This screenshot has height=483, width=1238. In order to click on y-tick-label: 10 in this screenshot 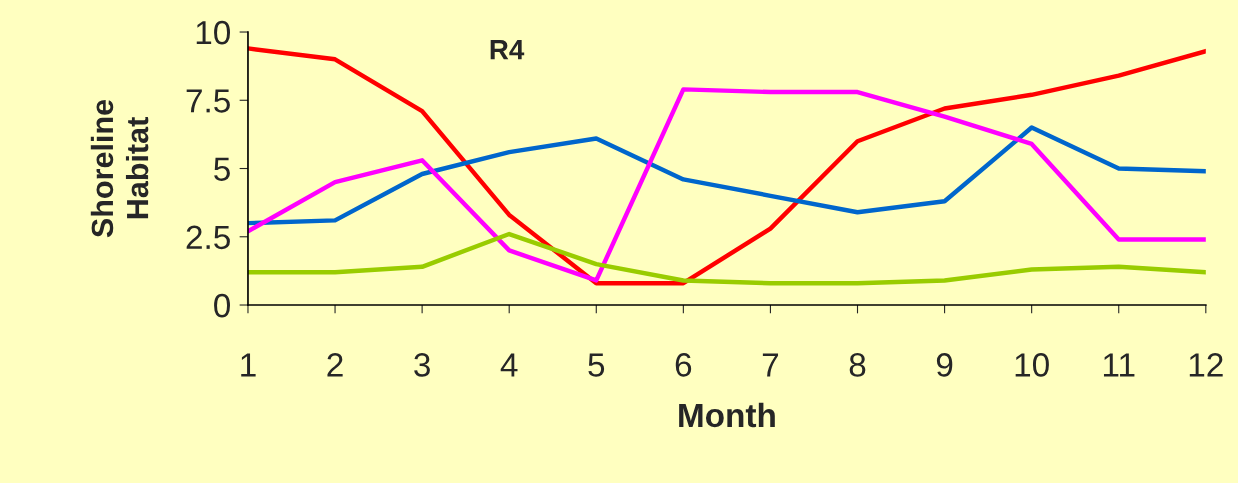, I will do `click(213, 32)`.